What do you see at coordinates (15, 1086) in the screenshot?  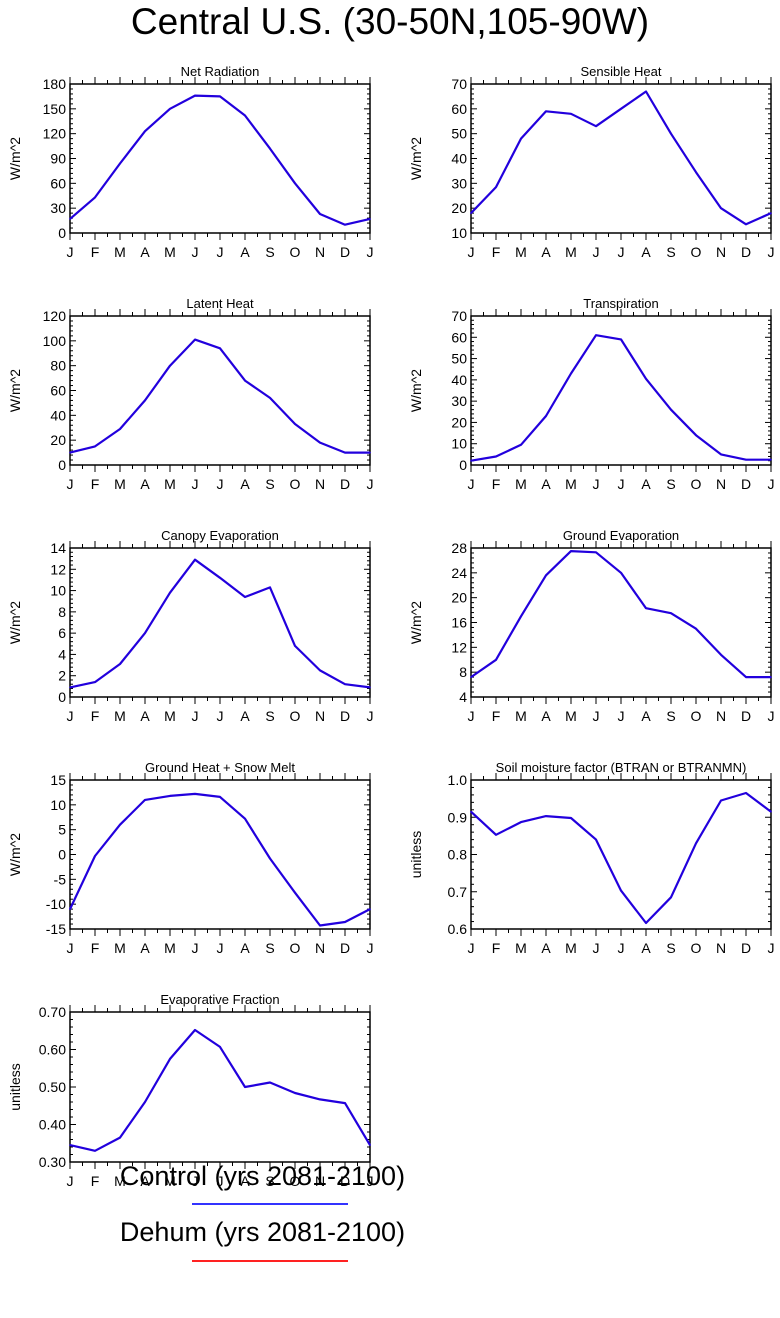 I see `y-axis-label: unitless` at bounding box center [15, 1086].